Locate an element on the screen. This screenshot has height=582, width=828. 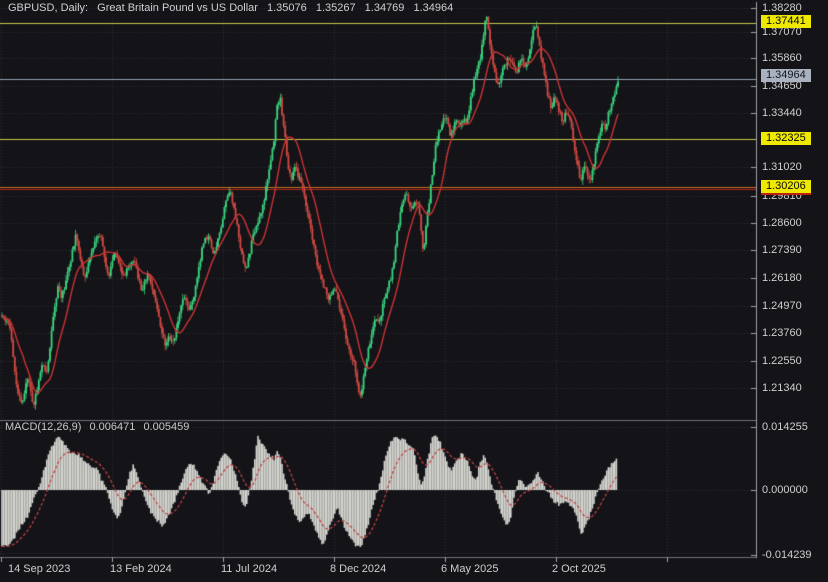
ohlc-open: 1.35076 is located at coordinates (287, 8).